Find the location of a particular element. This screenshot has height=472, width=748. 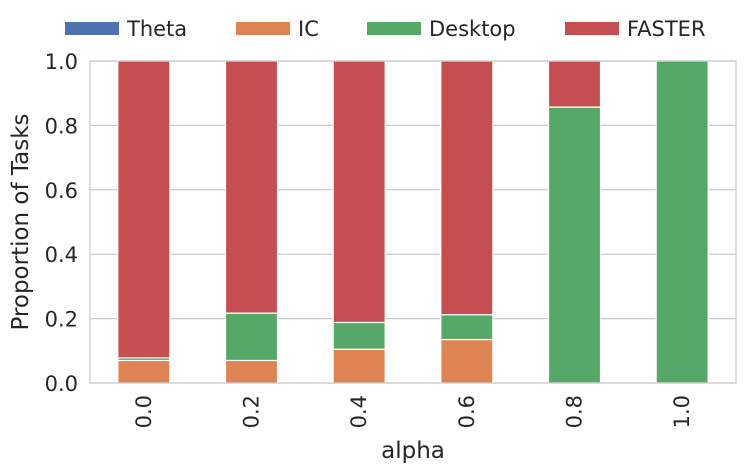

legend-label-theta: Theta is located at coordinates (156, 29).